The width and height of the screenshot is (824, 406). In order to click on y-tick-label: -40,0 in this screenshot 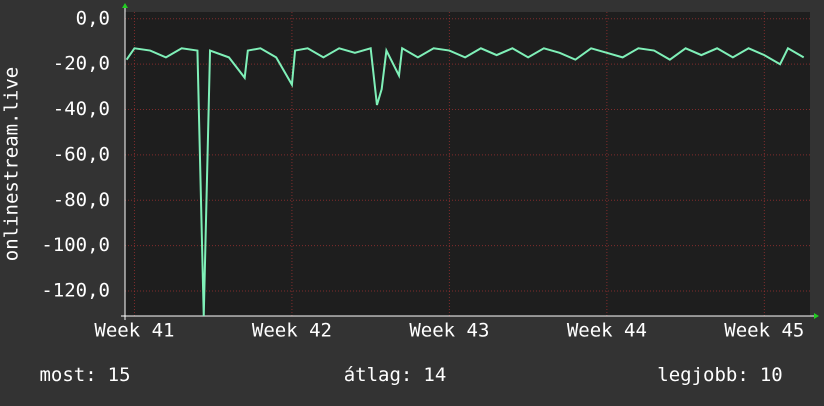, I will do `click(81, 109)`.